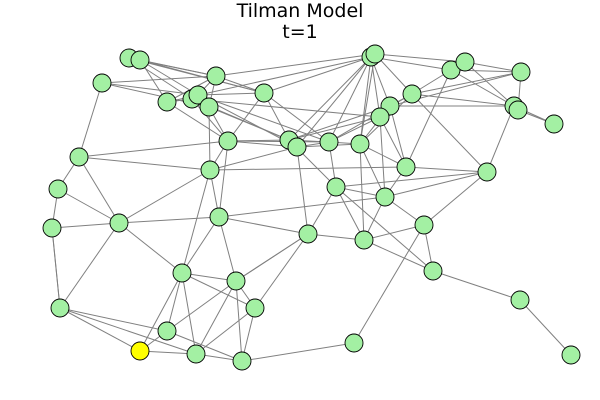 Image resolution: width=600 pixels, height=400 pixels. Describe the element at coordinates (300, 11) in the screenshot. I see `figure-title: Tilman Model` at that location.